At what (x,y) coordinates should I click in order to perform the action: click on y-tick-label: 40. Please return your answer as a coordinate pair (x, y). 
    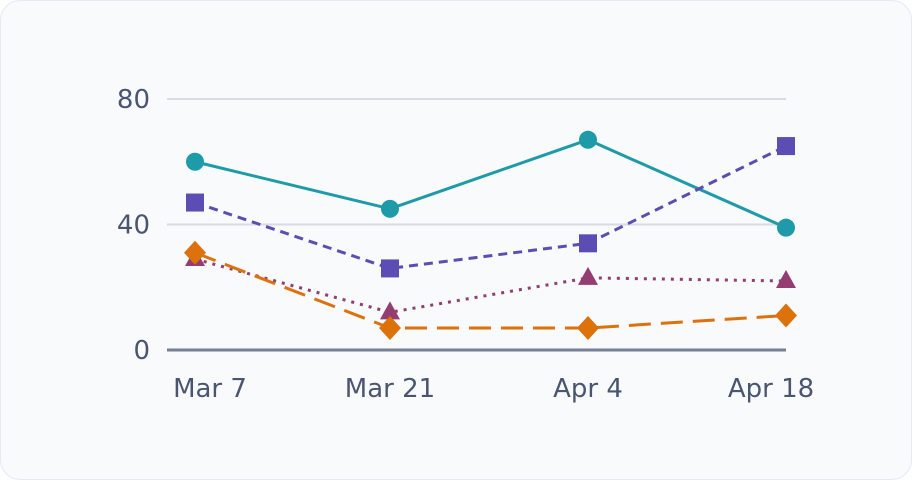
    Looking at the image, I should click on (133, 226).